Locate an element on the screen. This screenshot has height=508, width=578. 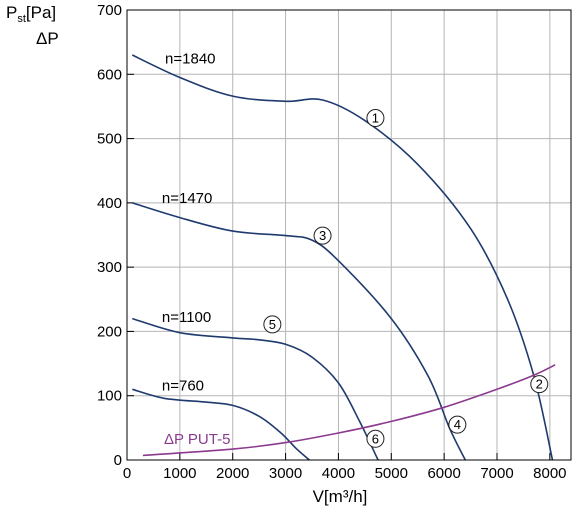
y-axis-title-unit: [Pa] is located at coordinates (41, 12).